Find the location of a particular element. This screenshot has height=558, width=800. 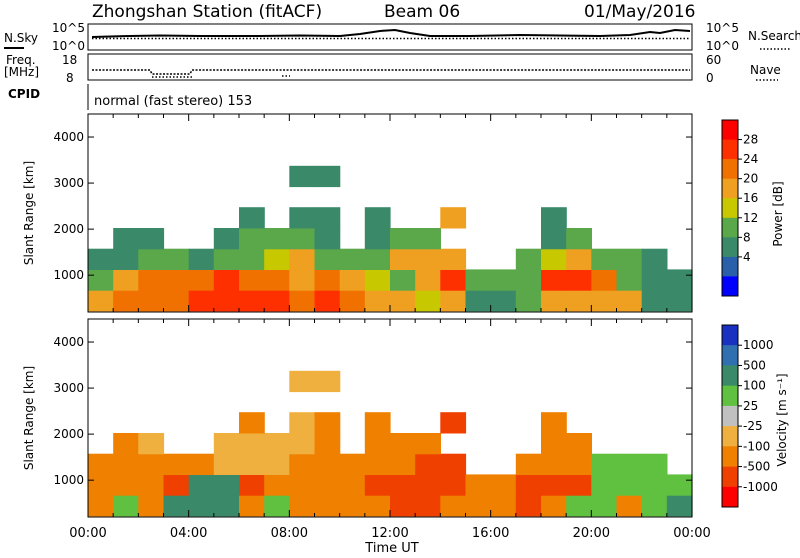

time-tick-label: 16:00 is located at coordinates (490, 533).